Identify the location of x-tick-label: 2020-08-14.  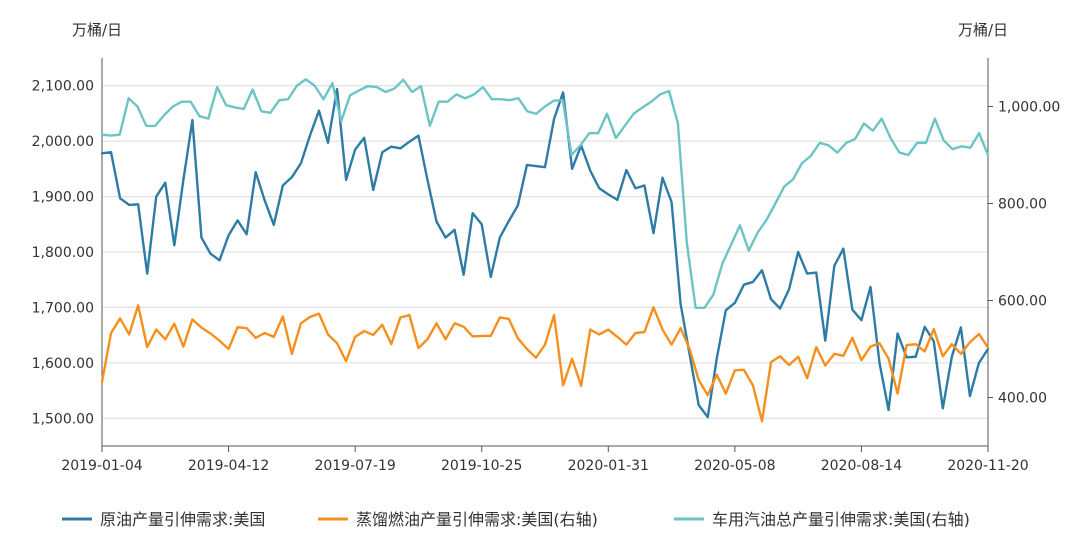
(861, 466).